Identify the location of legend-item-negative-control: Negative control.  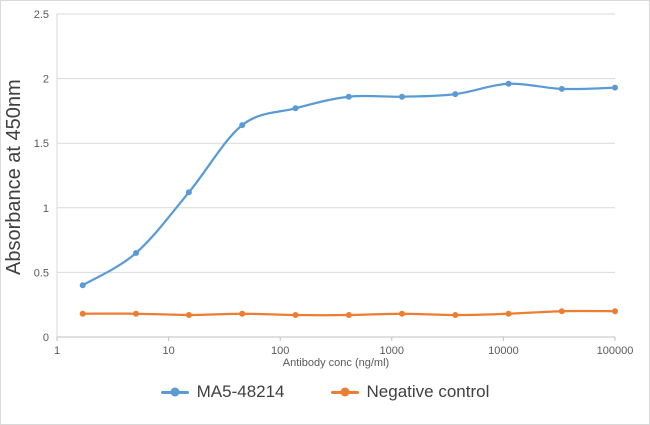
(410, 392).